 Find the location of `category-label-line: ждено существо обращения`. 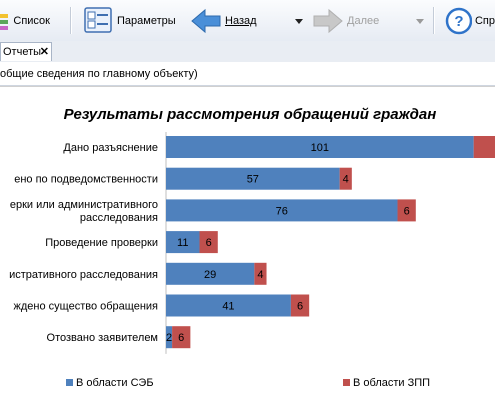

category-label-line: ждено существо обращения is located at coordinates (86, 307).